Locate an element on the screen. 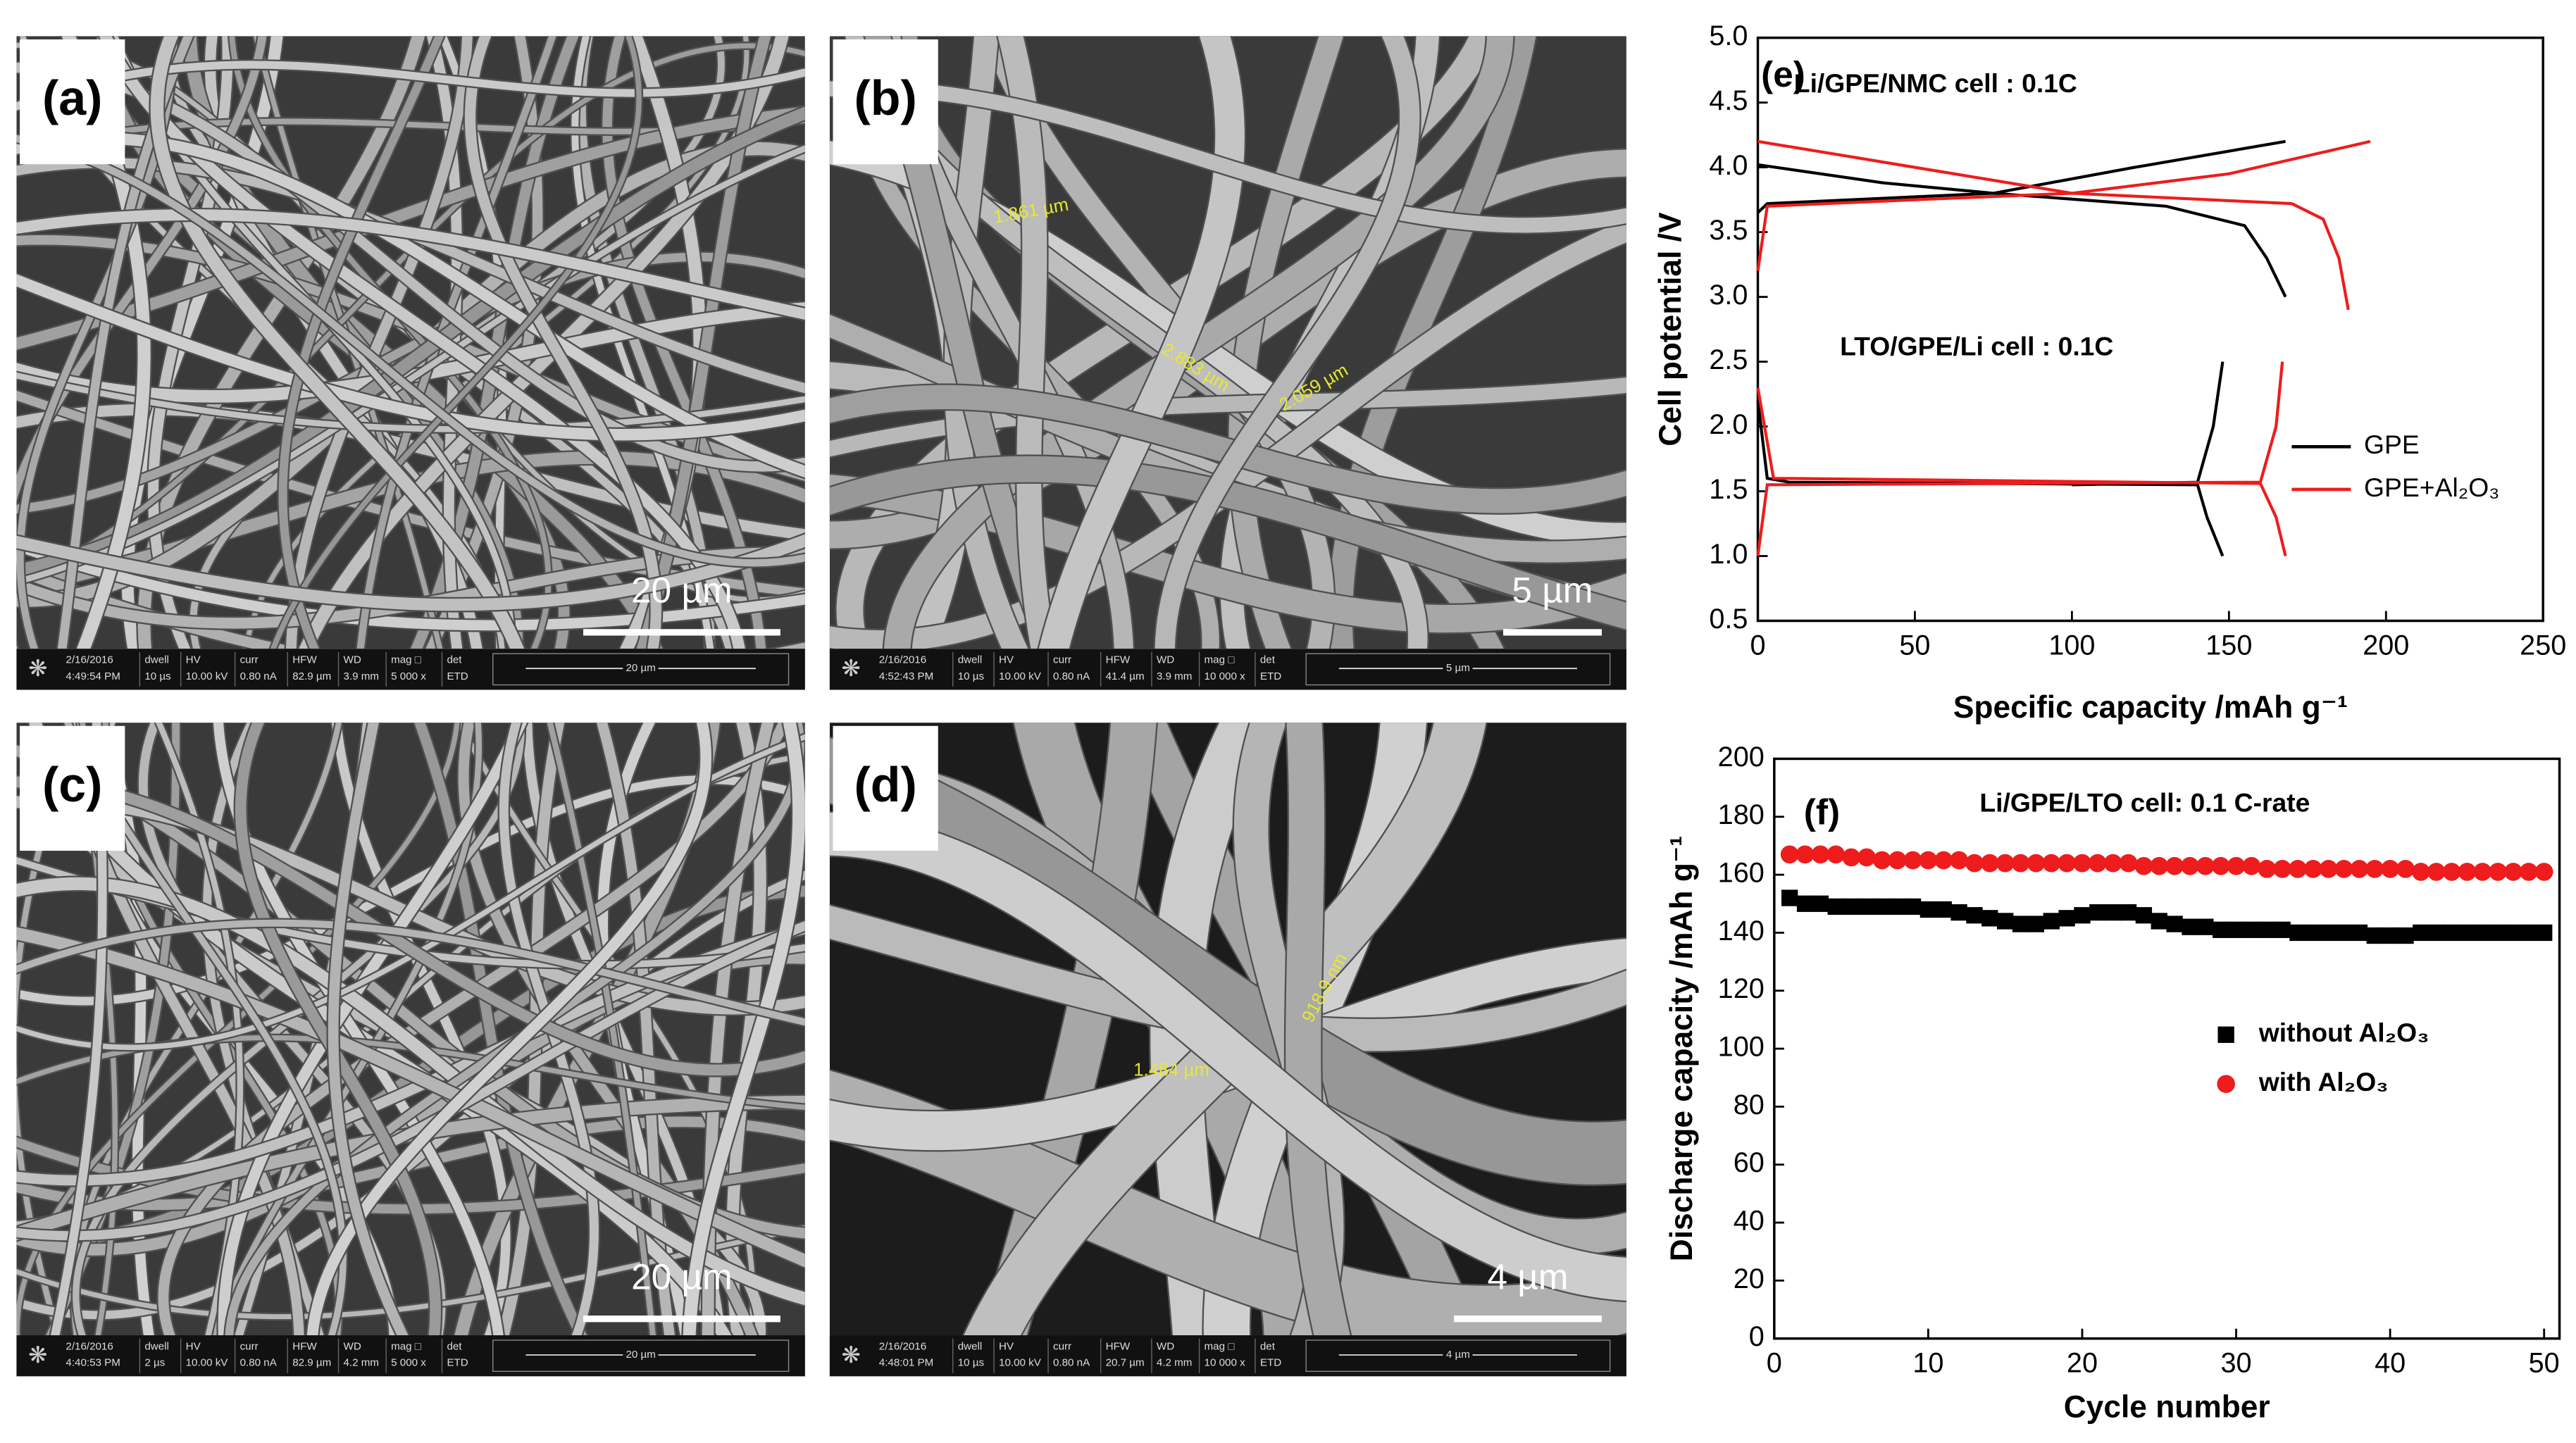 The image size is (2576, 1443). y-tick-label: 4.0 is located at coordinates (1729, 165).